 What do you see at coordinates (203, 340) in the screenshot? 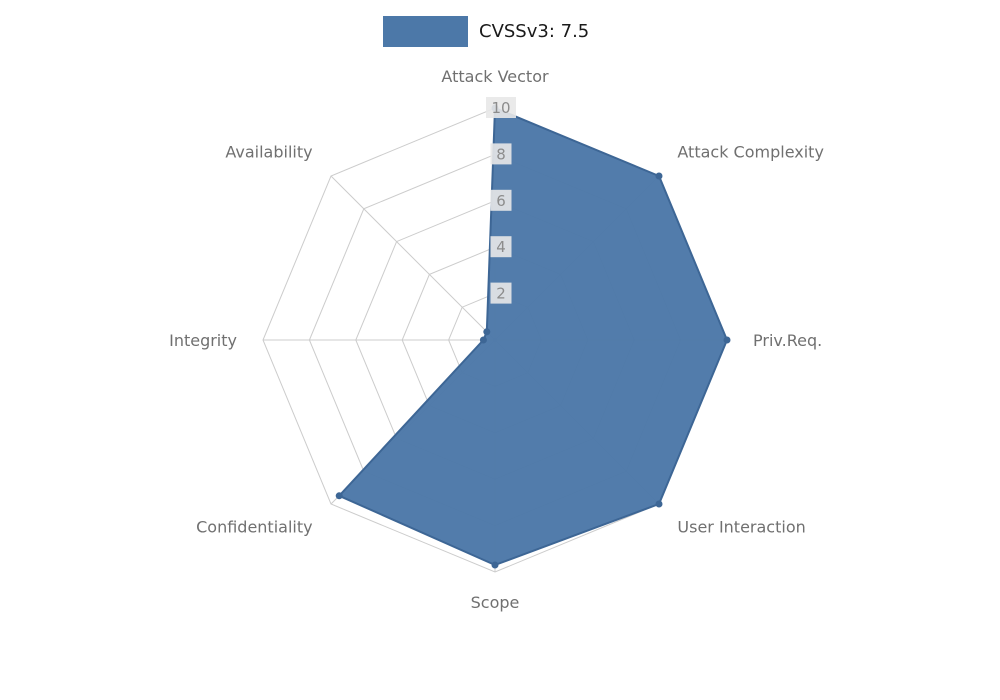
I see `axis-label-integrity: Integrity` at bounding box center [203, 340].